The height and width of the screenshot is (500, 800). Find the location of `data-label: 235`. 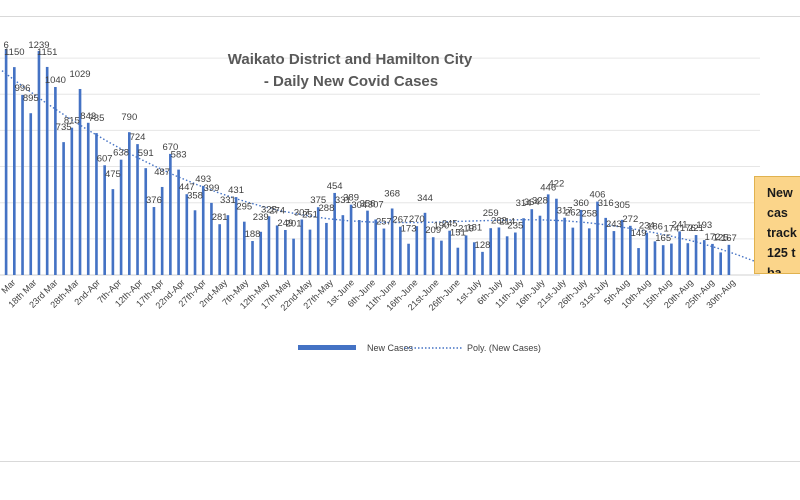

data-label: 235 is located at coordinates (515, 226).